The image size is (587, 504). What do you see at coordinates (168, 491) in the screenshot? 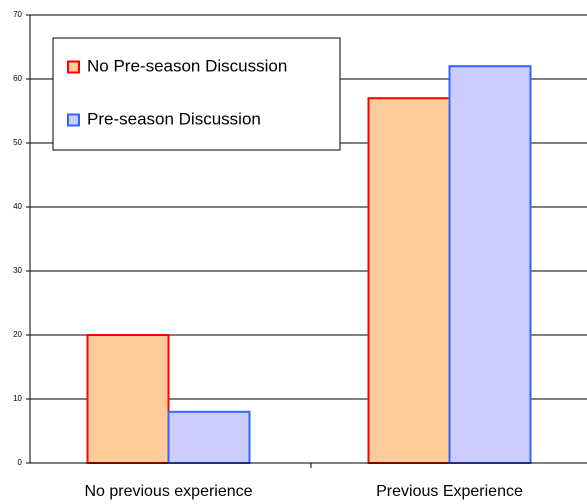
I see `x-tick-label: No previous experience` at bounding box center [168, 491].